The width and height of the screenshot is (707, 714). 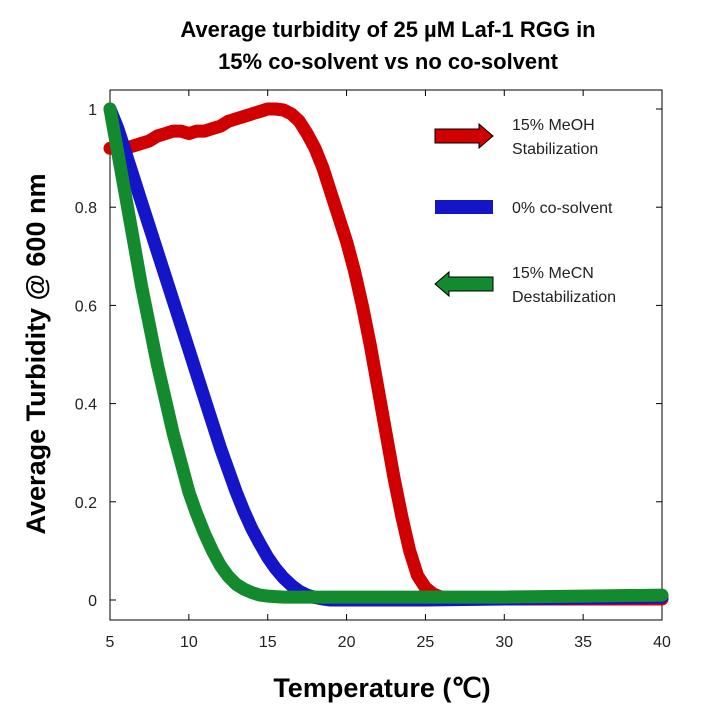 What do you see at coordinates (583, 642) in the screenshot?
I see `x-tick-label: 35` at bounding box center [583, 642].